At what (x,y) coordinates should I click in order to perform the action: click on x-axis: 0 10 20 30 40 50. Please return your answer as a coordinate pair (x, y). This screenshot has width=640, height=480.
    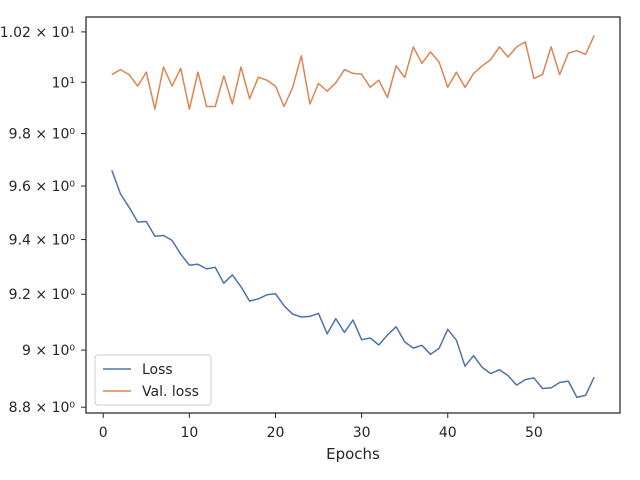
    Looking at the image, I should click on (321, 427).